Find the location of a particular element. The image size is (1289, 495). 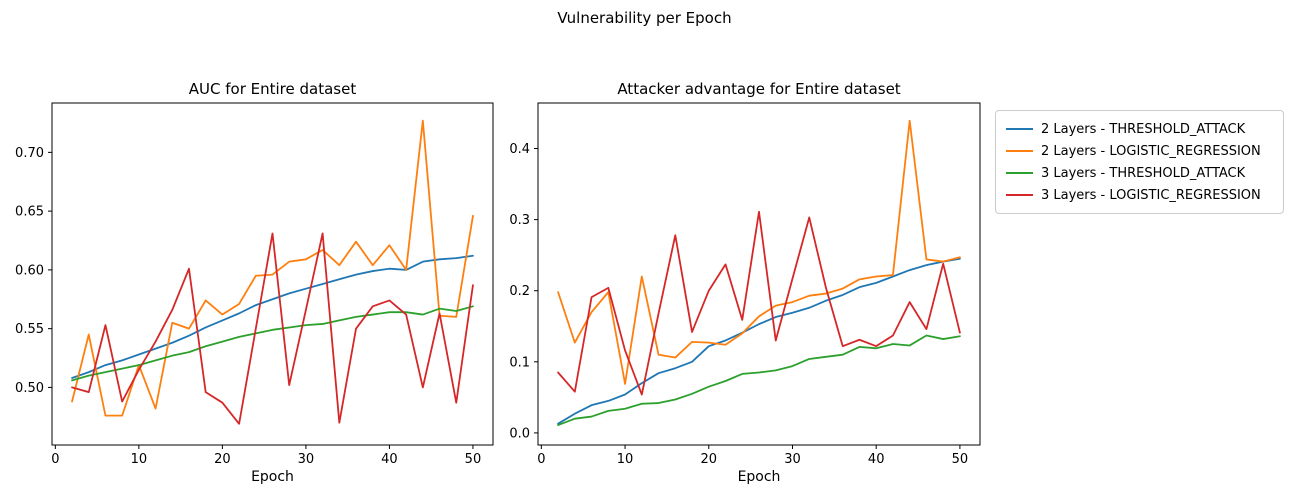

subplot-title: AUC for Entire dataset is located at coordinates (273, 89).